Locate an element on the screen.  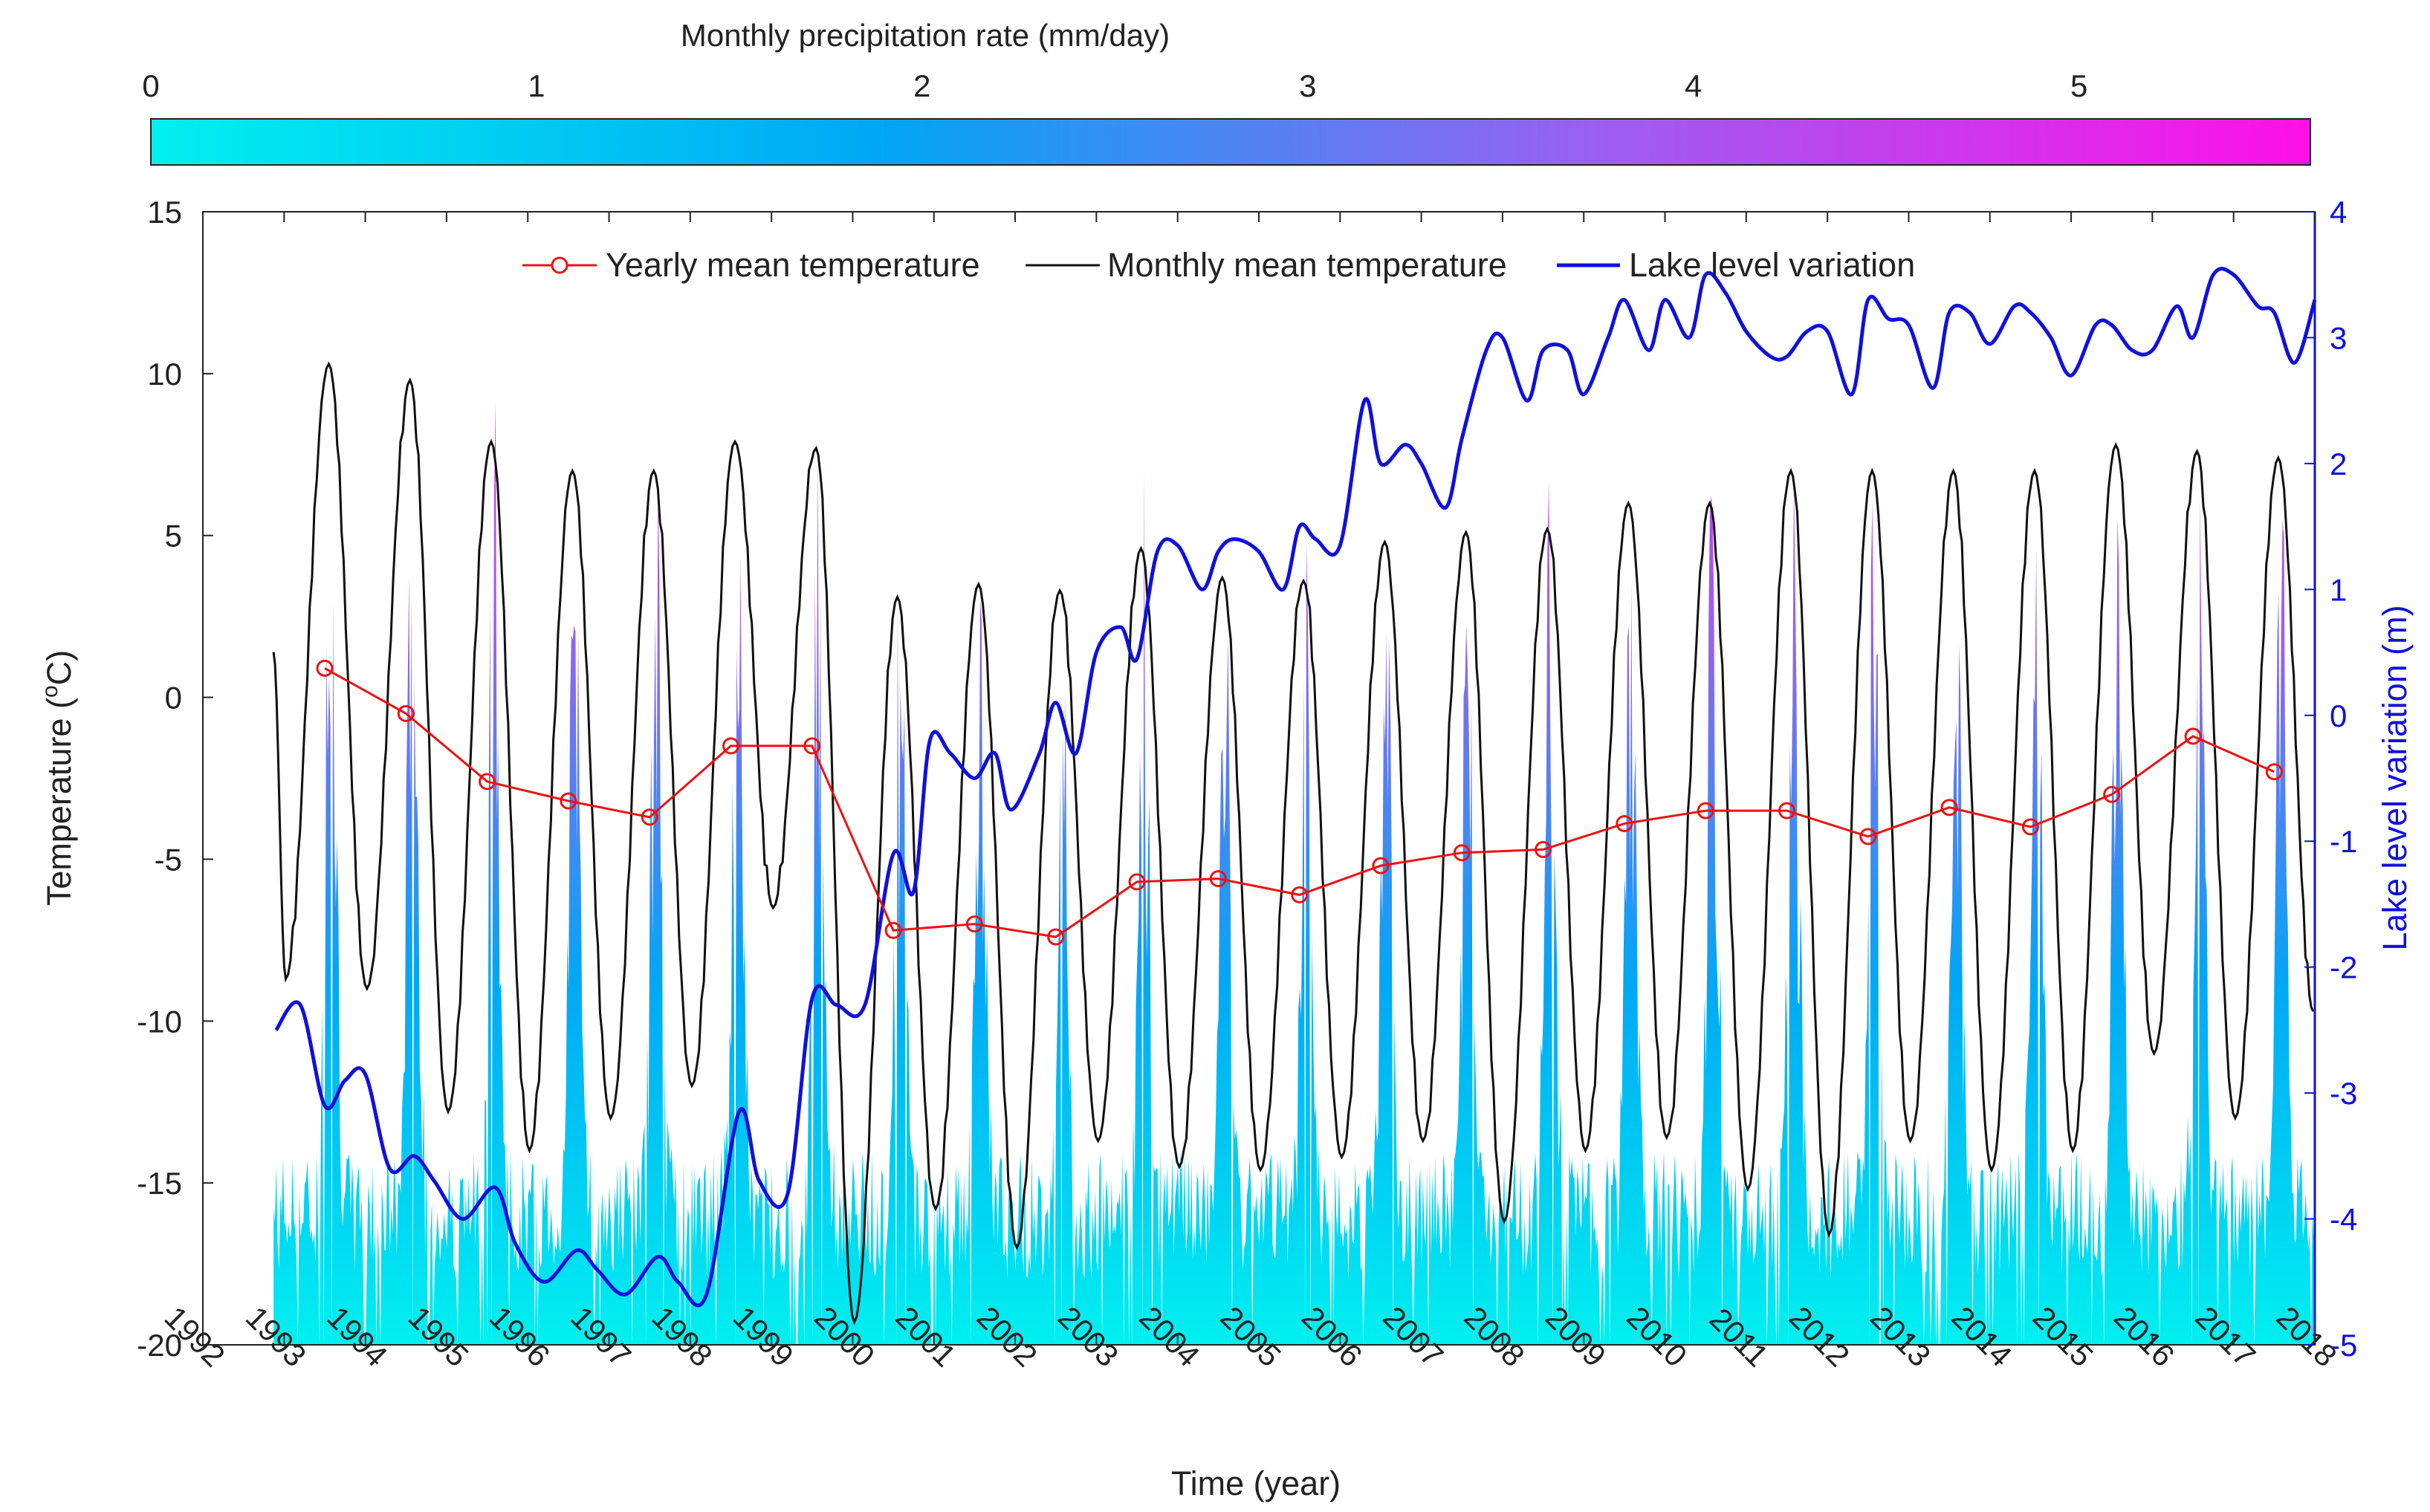
legend-yearly-label: Yearly mean temperature is located at coordinates (793, 265).